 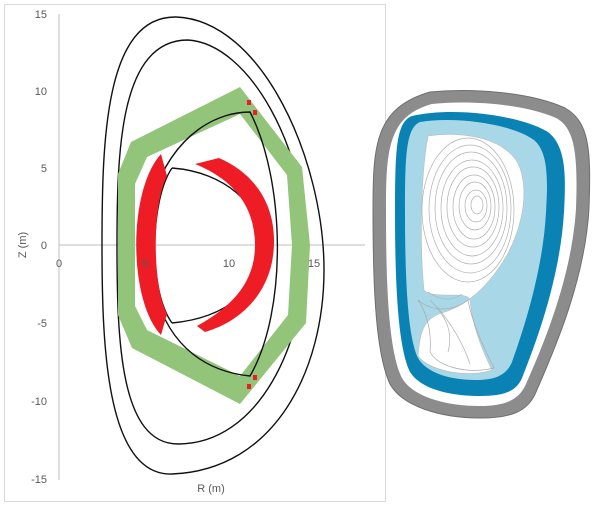 I want to click on inner-red-coil, so click(x=151, y=244).